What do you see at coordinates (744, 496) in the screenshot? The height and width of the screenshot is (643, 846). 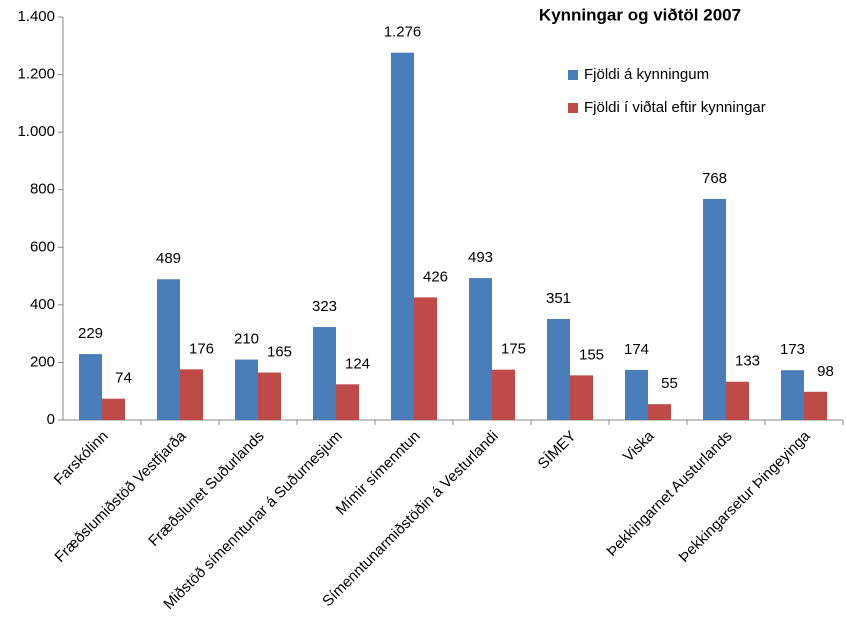 I see `x-tick-label: Þekkingarsetur Þingeyinga` at bounding box center [744, 496].